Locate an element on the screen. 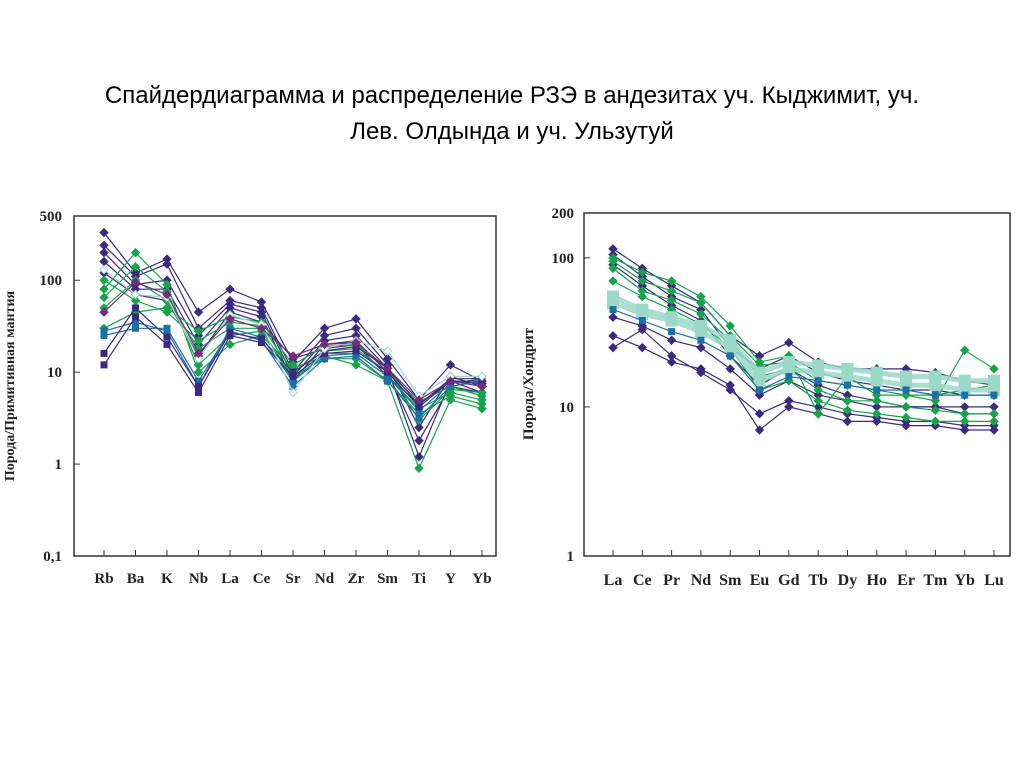 Image resolution: width=1024 pixels, height=768 pixels. y-tick-label: 200 is located at coordinates (563, 214).